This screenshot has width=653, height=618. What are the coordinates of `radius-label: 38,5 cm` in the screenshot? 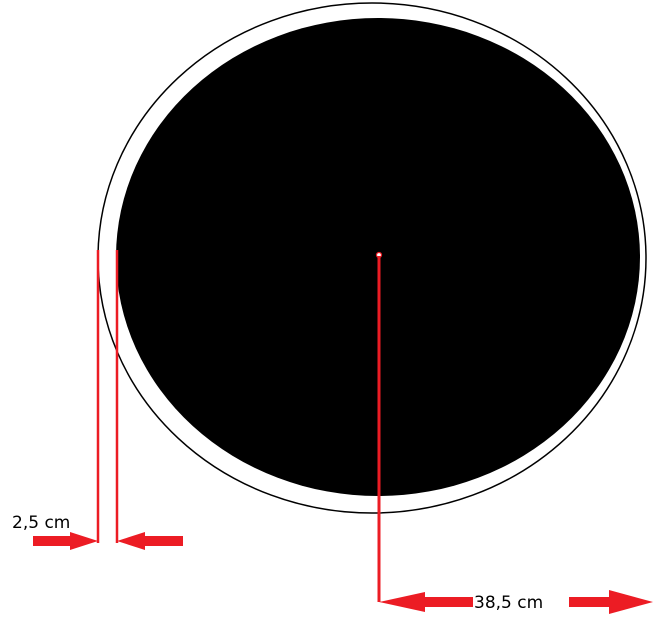 It's located at (508, 603).